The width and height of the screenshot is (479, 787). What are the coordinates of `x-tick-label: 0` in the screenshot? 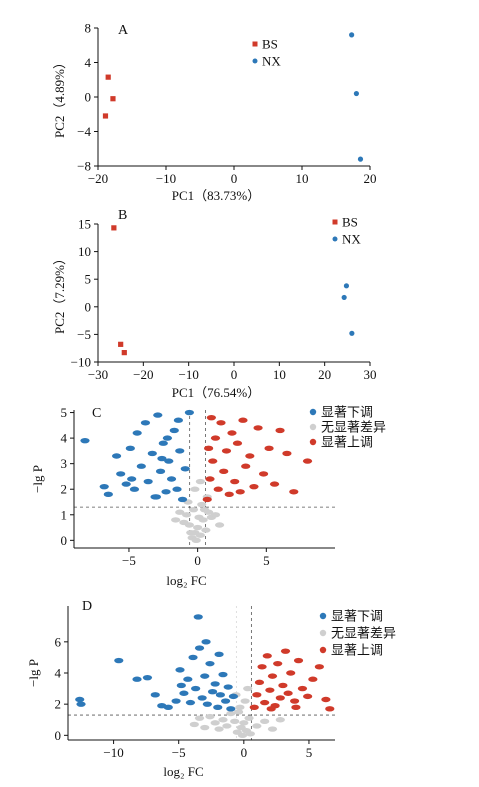 It's located at (234, 178).